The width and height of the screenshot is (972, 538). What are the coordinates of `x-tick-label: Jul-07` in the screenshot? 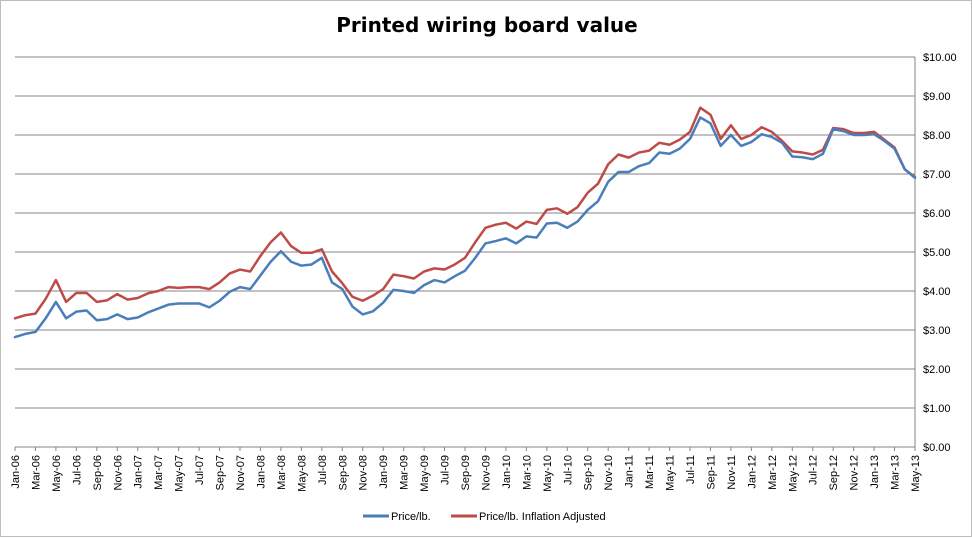 It's located at (200, 470).